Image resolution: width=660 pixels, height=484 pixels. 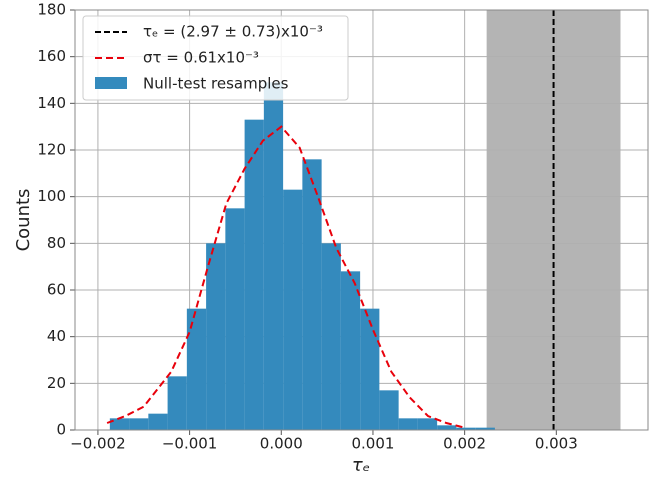 What do you see at coordinates (61, 430) in the screenshot?
I see `y-tick-label: 0` at bounding box center [61, 430].